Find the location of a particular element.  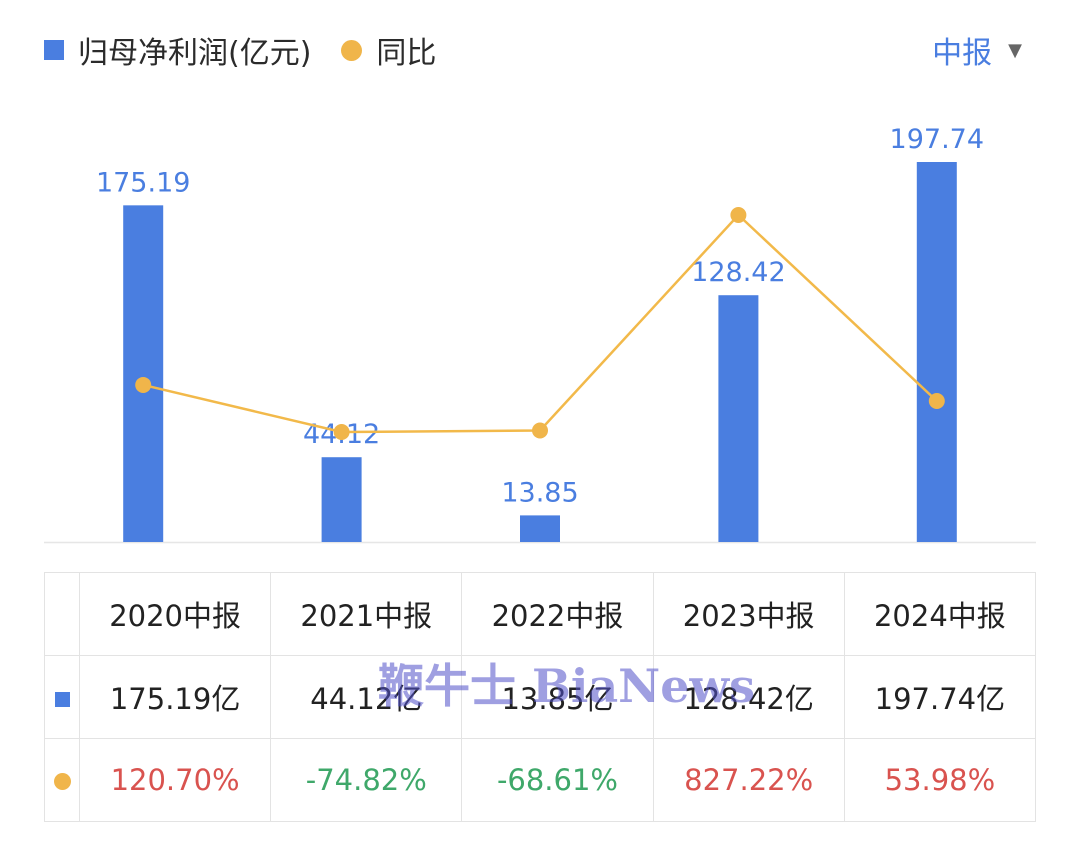

yoy-cell: -68.61% is located at coordinates (557, 780).